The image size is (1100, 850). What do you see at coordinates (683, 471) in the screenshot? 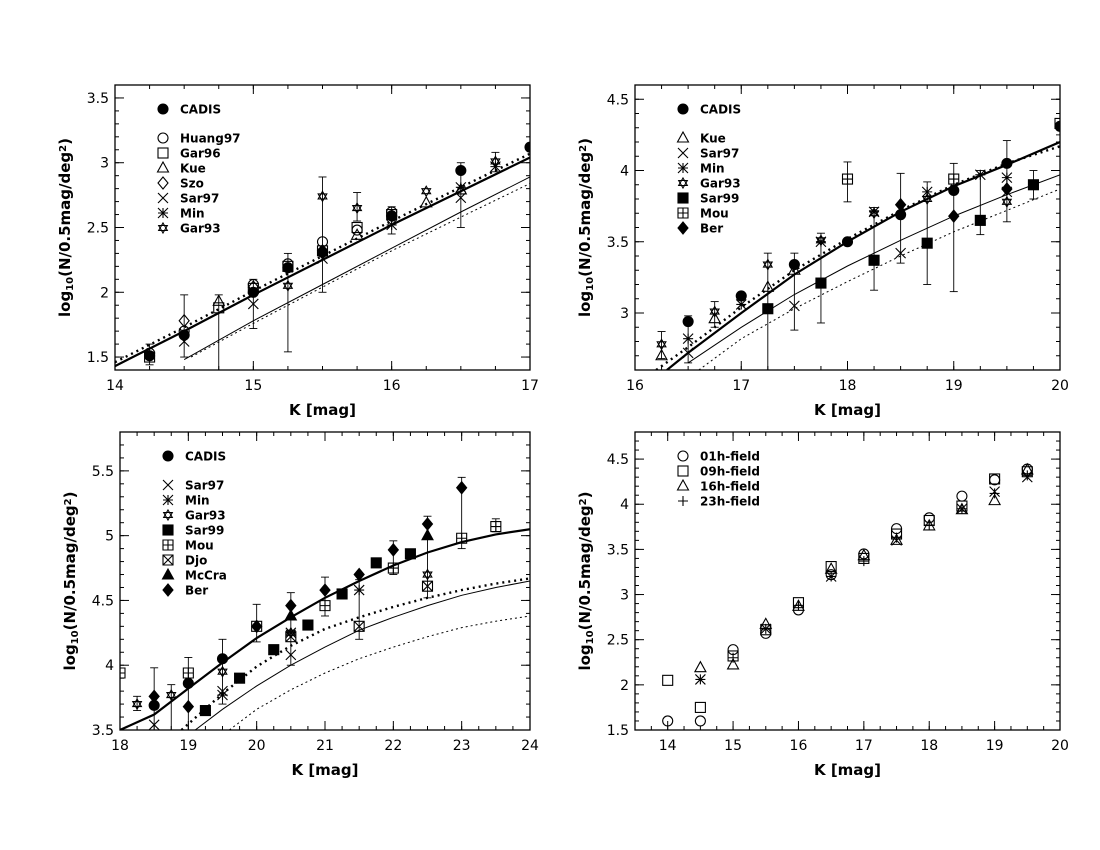
I see `panel-4-legend-marker-09h-field` at bounding box center [683, 471].